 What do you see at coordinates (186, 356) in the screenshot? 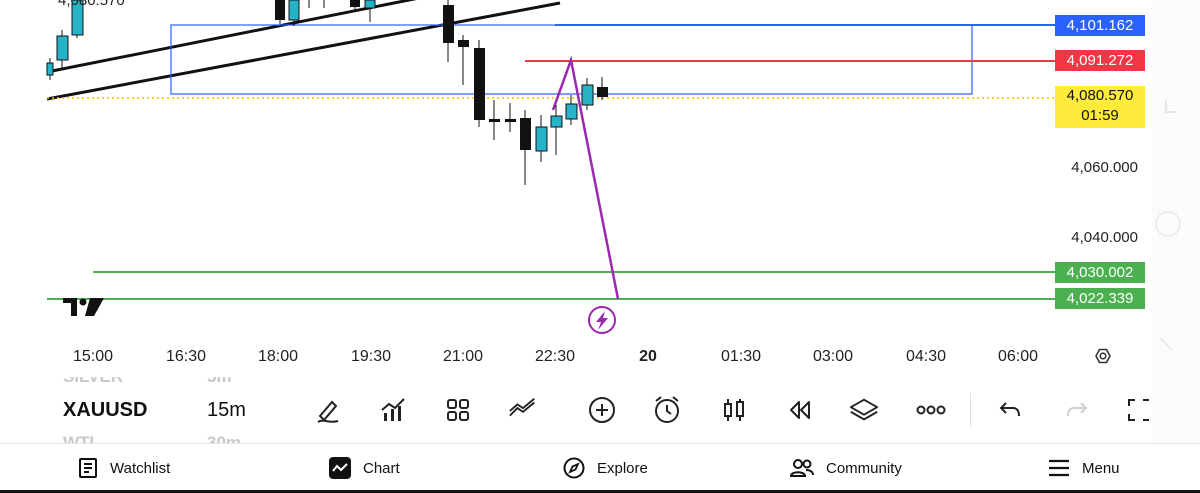
I see `time-axis-label: 16:30` at bounding box center [186, 356].